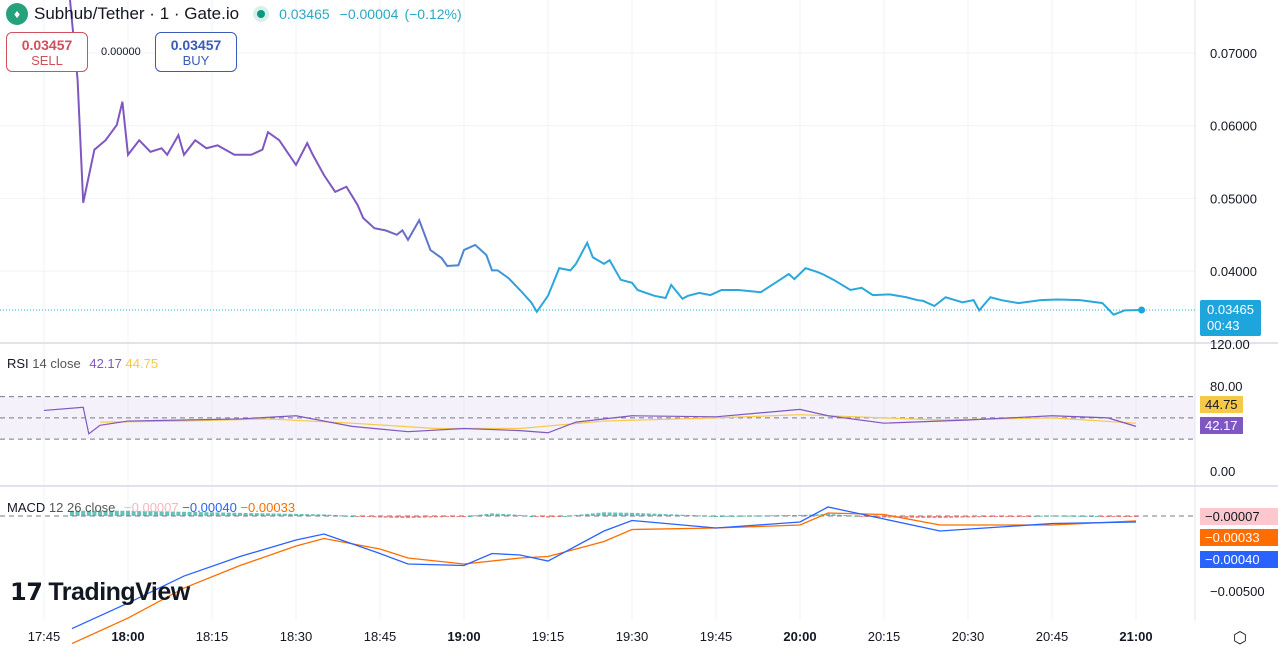 This screenshot has width=1278, height=648. I want to click on macd-title: MACD, so click(26, 507).